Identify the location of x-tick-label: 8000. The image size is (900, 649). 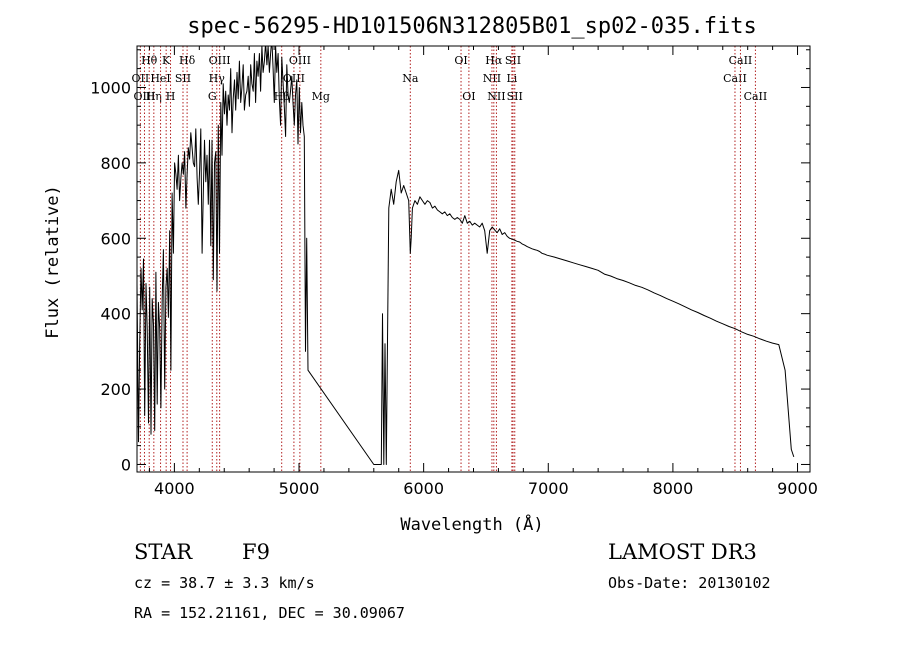
(673, 488).